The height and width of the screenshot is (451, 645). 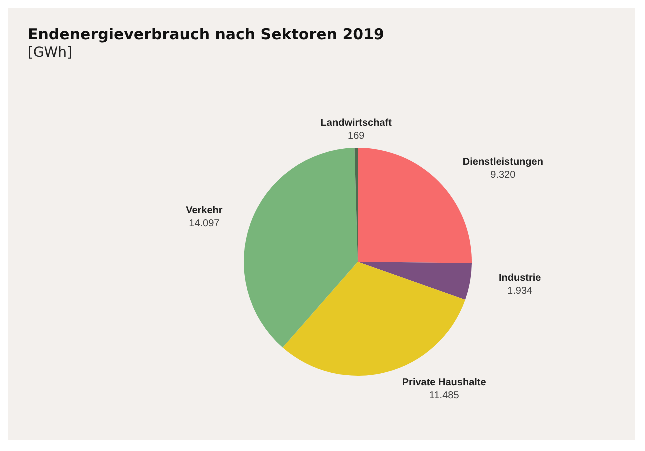 I want to click on data-label: 1.934, so click(x=521, y=292).